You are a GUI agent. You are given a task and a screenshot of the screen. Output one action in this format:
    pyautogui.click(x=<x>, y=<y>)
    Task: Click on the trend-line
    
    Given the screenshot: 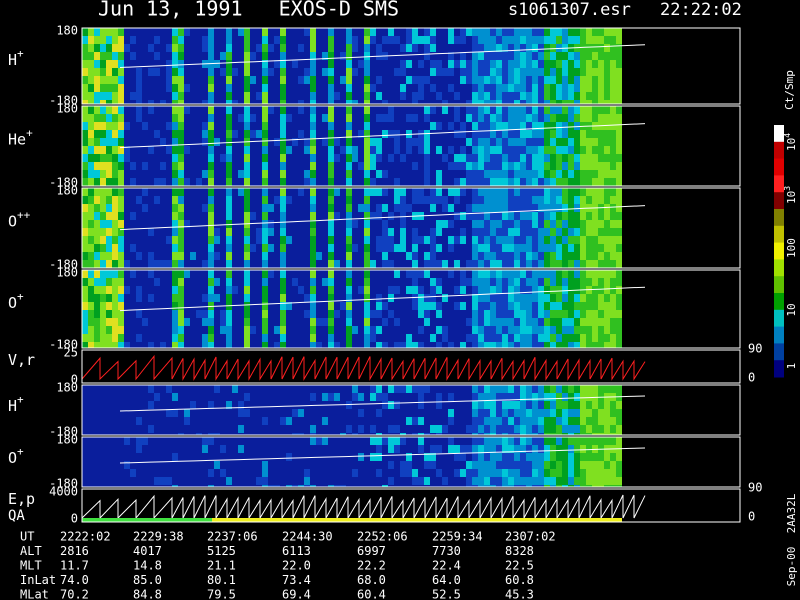 What is the action you would take?
    pyautogui.click(x=382, y=403)
    